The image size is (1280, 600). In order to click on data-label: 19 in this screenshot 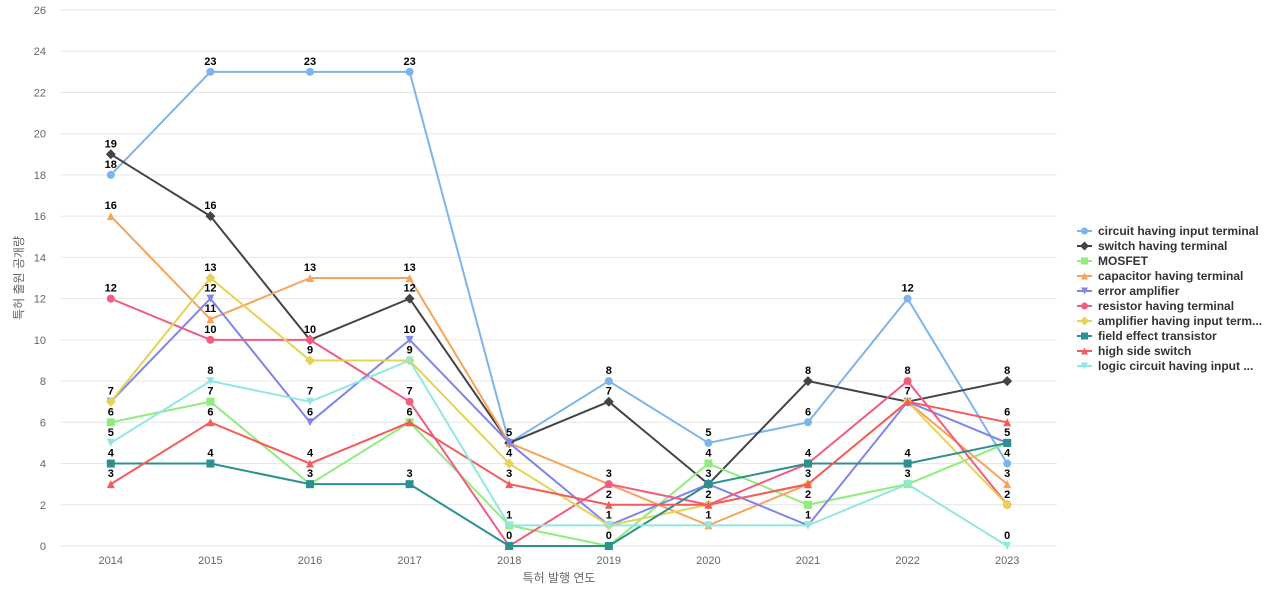, I will do `click(111, 144)`.